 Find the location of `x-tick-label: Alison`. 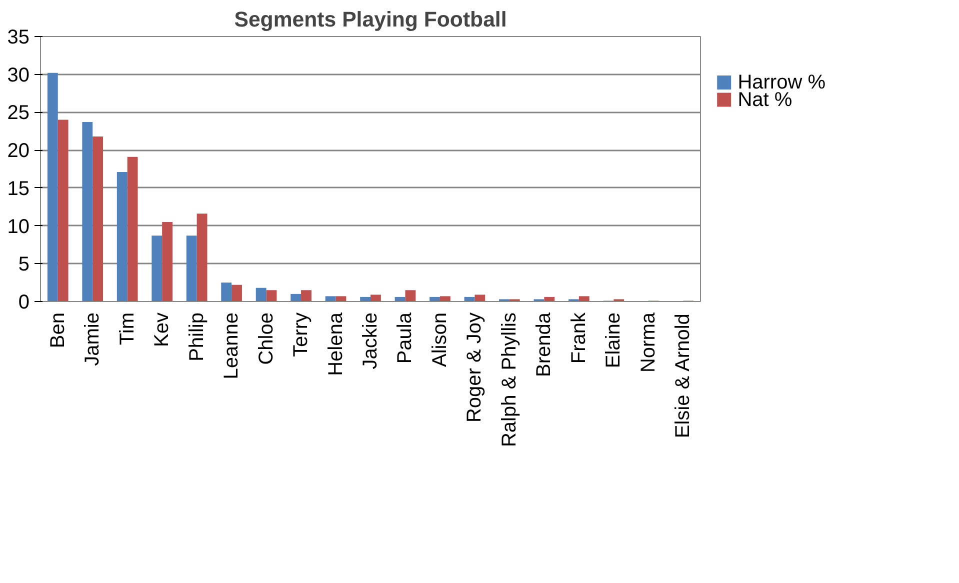

x-tick-label: Alison is located at coordinates (439, 339).